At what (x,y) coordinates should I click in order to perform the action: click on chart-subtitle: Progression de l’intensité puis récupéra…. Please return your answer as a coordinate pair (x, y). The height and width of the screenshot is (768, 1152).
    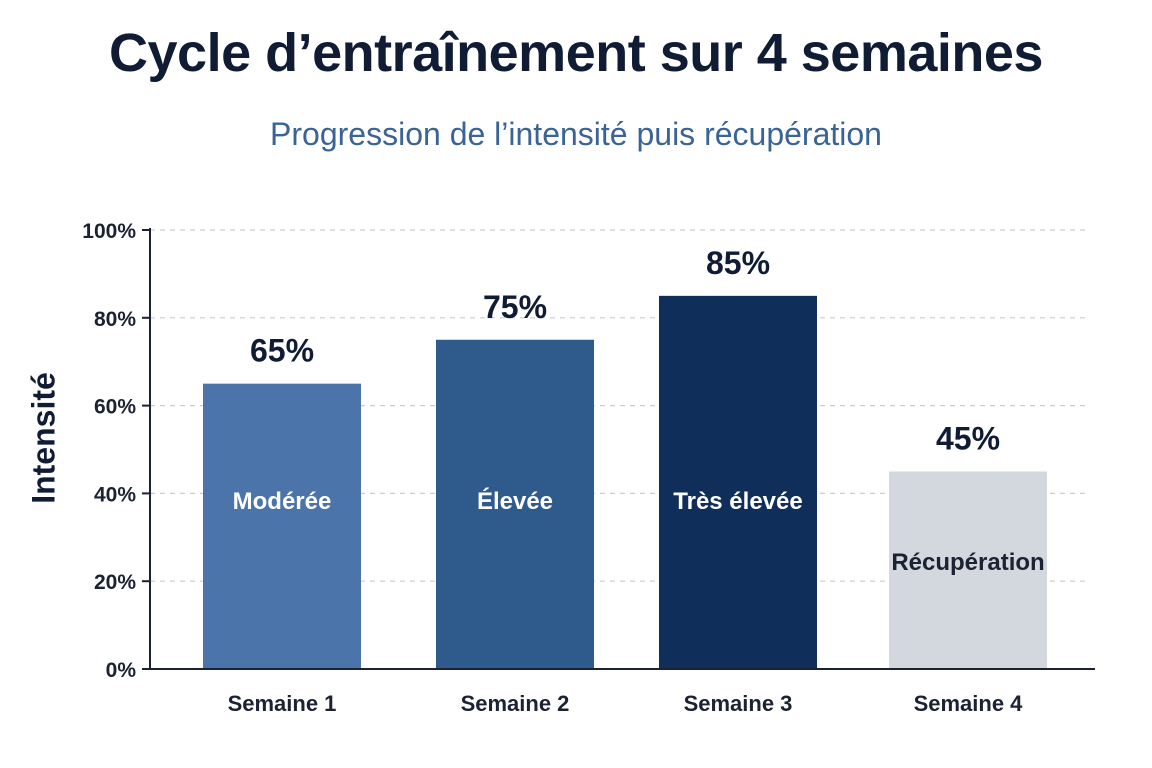
    Looking at the image, I should click on (576, 134).